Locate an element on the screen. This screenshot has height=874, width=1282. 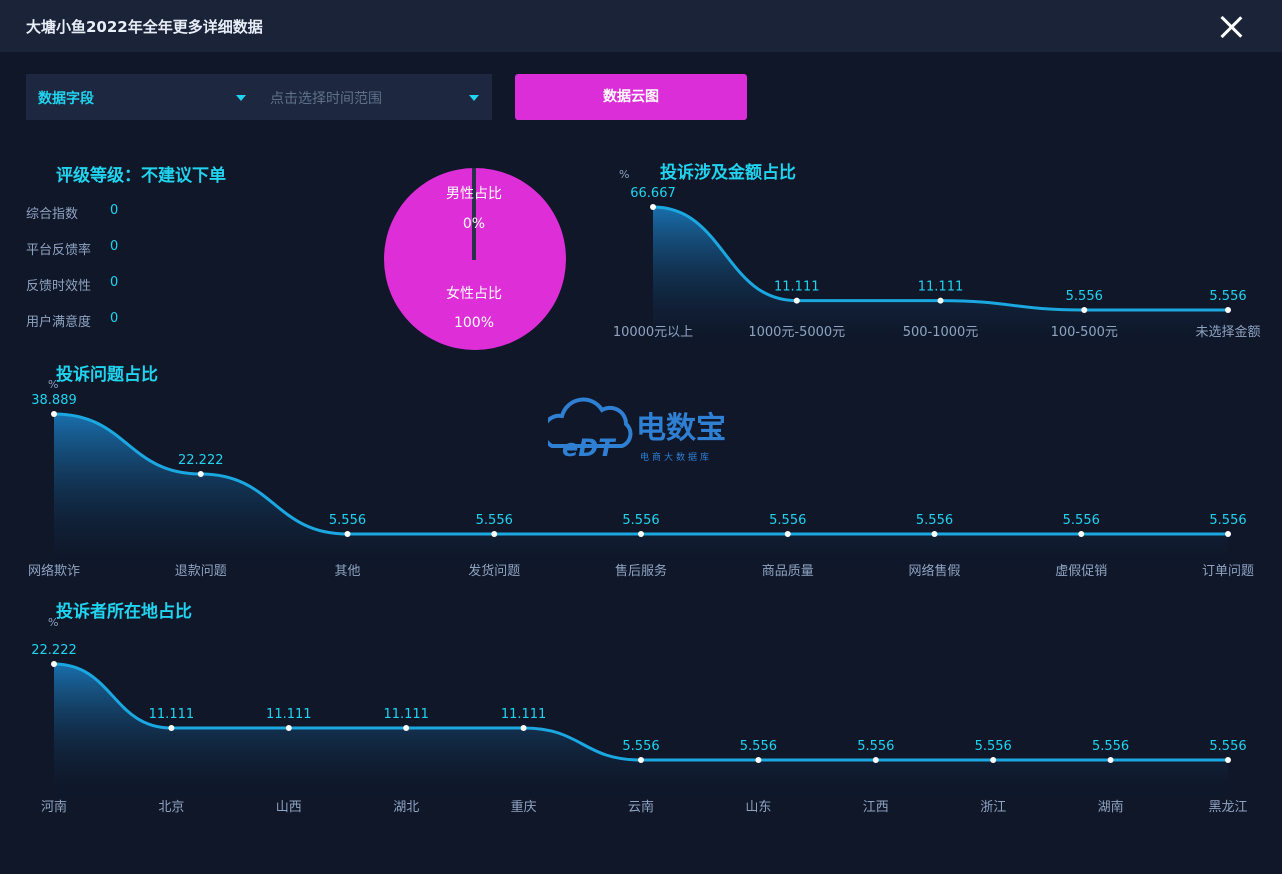
x-tick-label: 浙江 is located at coordinates (993, 807).